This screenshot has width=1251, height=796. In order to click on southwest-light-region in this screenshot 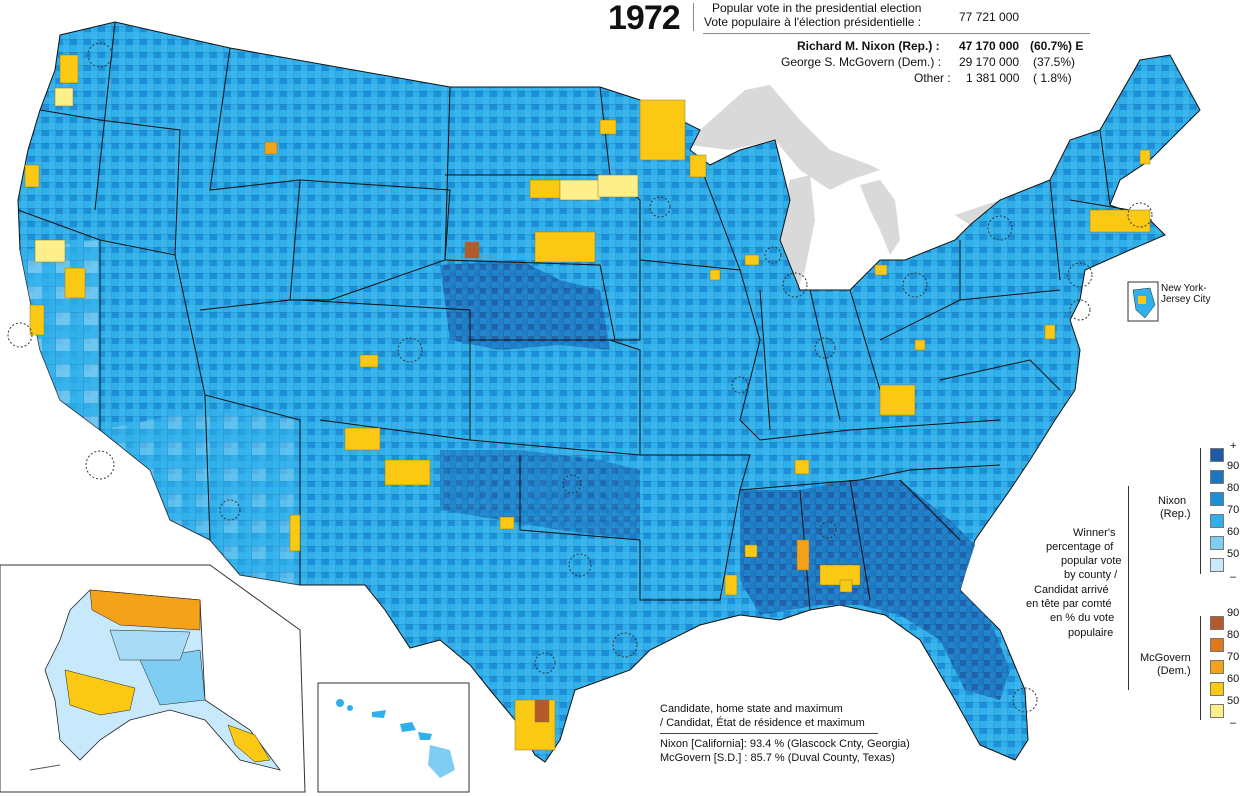, I will do `click(200, 497)`.